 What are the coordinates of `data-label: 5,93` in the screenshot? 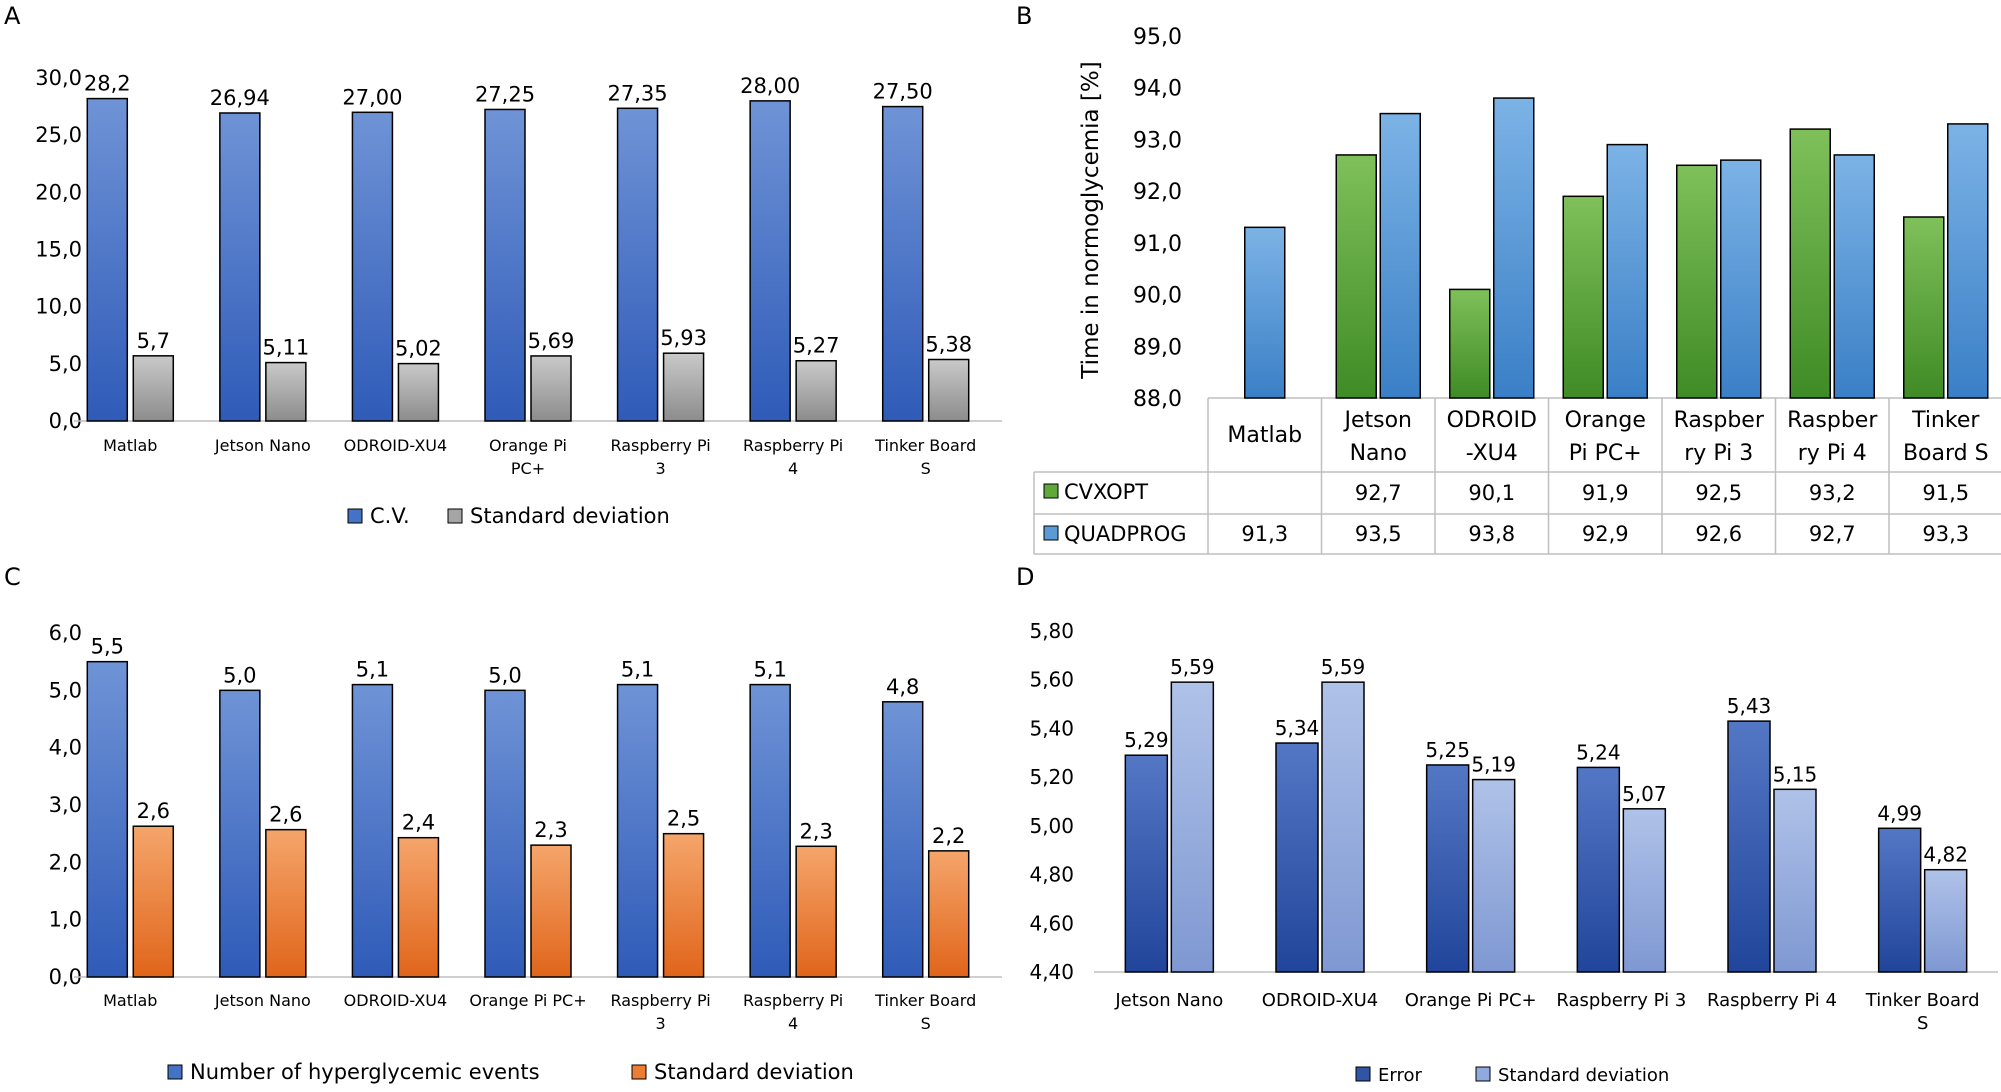 It's located at (683, 338).